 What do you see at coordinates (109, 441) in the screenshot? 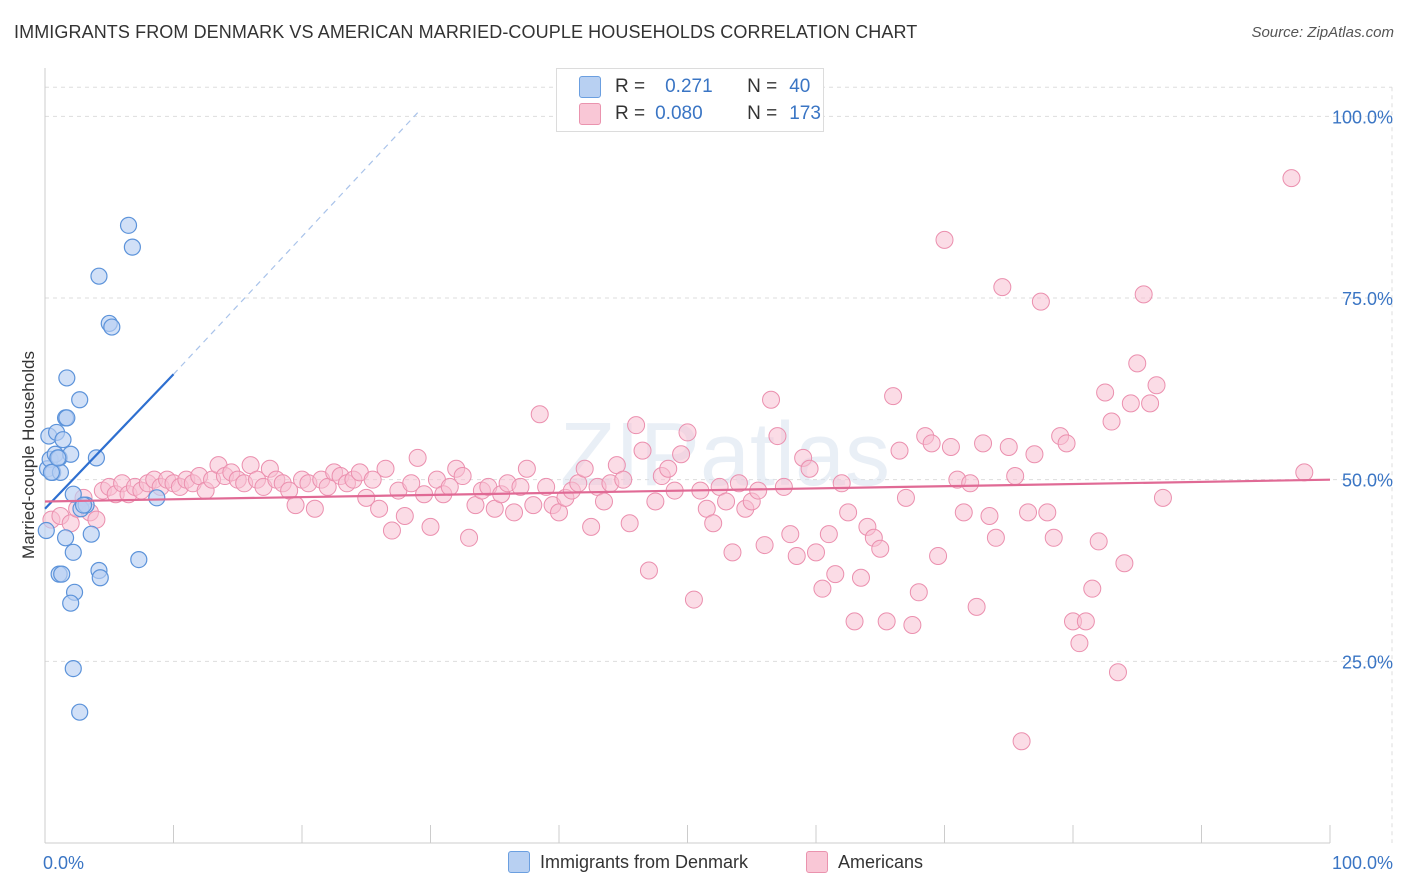
I see `denmark-trend-line` at bounding box center [109, 441].